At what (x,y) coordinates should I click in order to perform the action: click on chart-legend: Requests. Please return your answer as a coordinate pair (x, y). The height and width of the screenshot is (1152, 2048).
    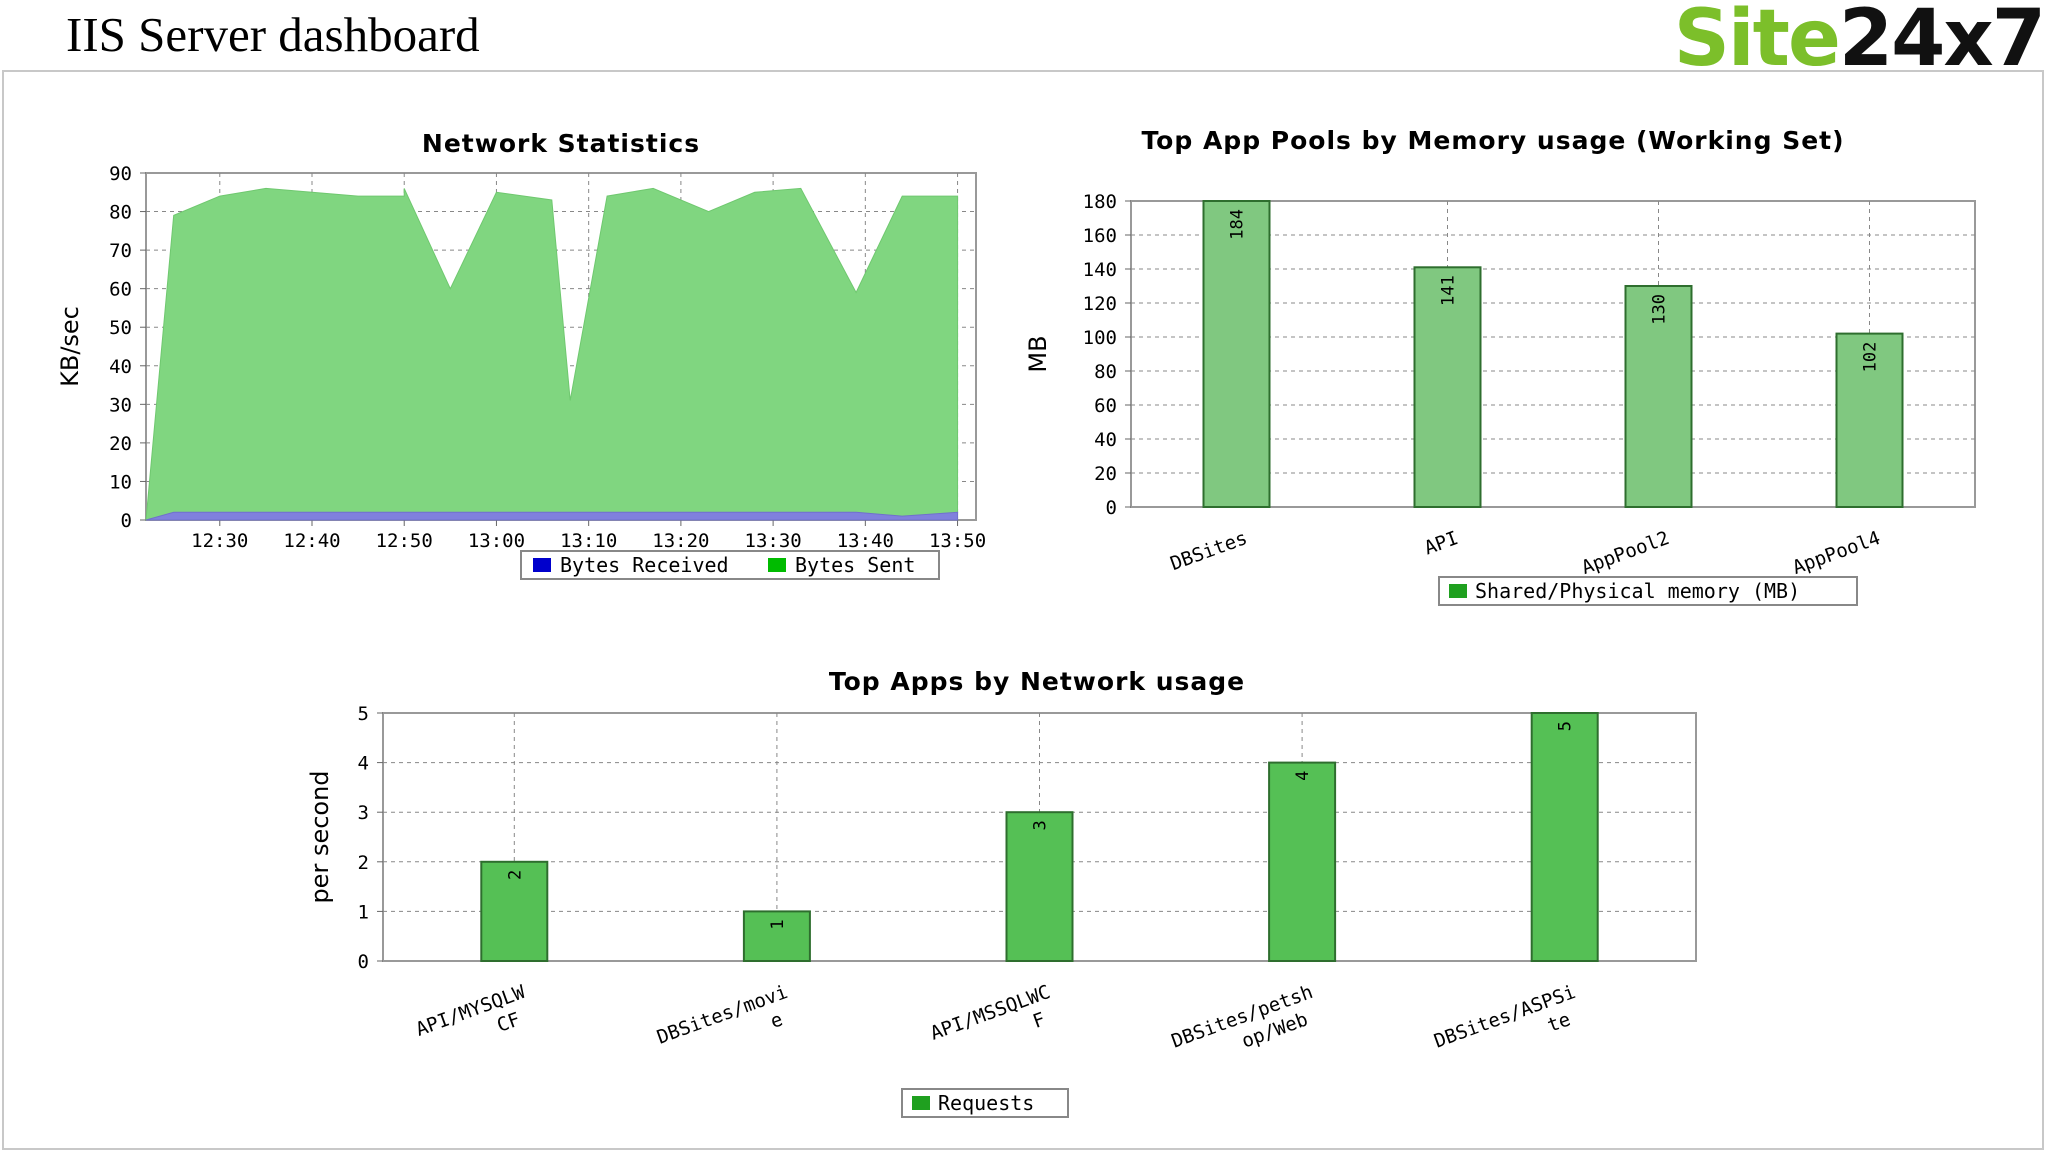
    Looking at the image, I should click on (985, 1103).